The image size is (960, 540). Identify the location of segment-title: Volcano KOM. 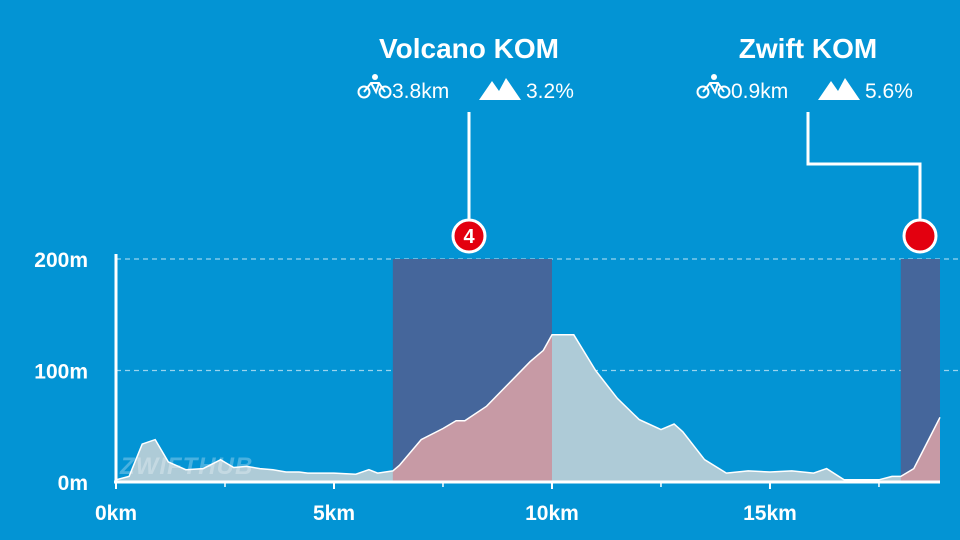
(469, 48).